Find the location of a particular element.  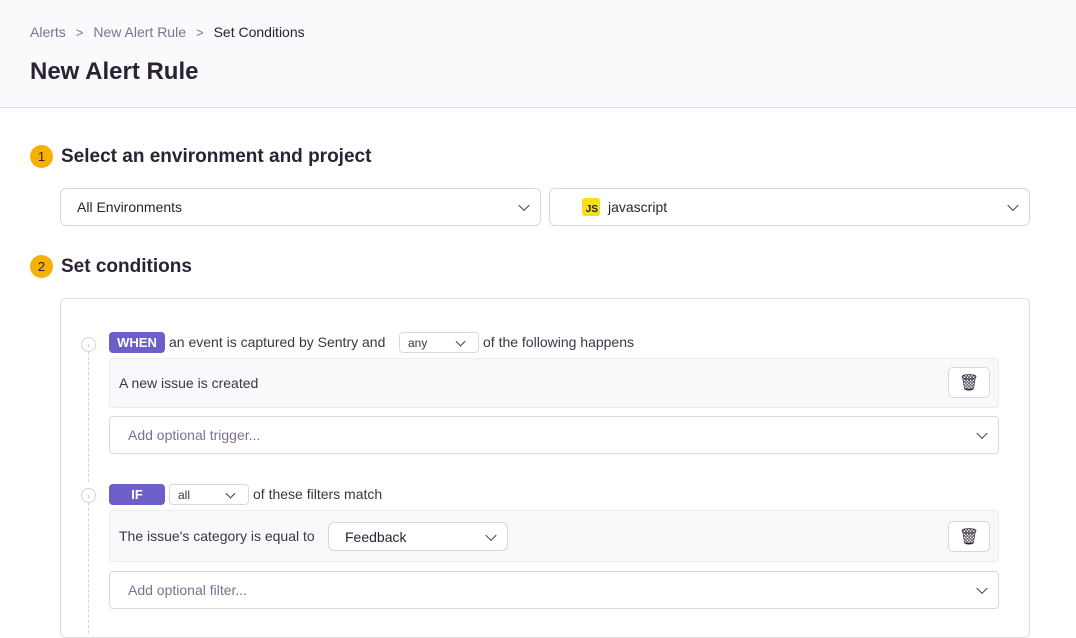

breadcrumb-current: Set Conditions is located at coordinates (259, 32).